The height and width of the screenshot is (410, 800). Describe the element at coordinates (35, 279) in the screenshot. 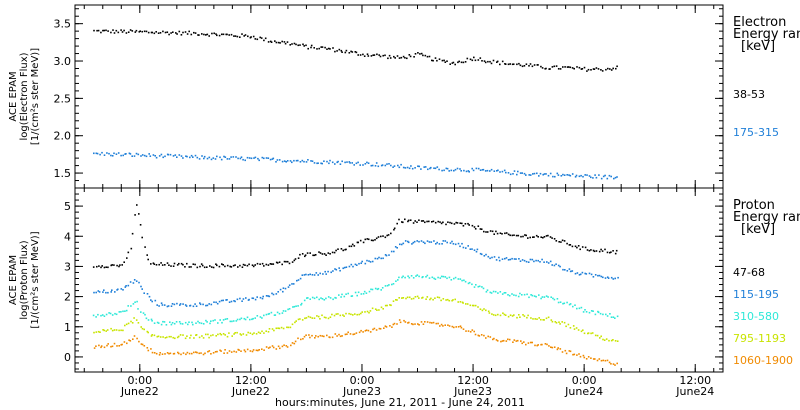

I see `proton-y-axis-label: [1/(cm²s ster MeV)]` at that location.